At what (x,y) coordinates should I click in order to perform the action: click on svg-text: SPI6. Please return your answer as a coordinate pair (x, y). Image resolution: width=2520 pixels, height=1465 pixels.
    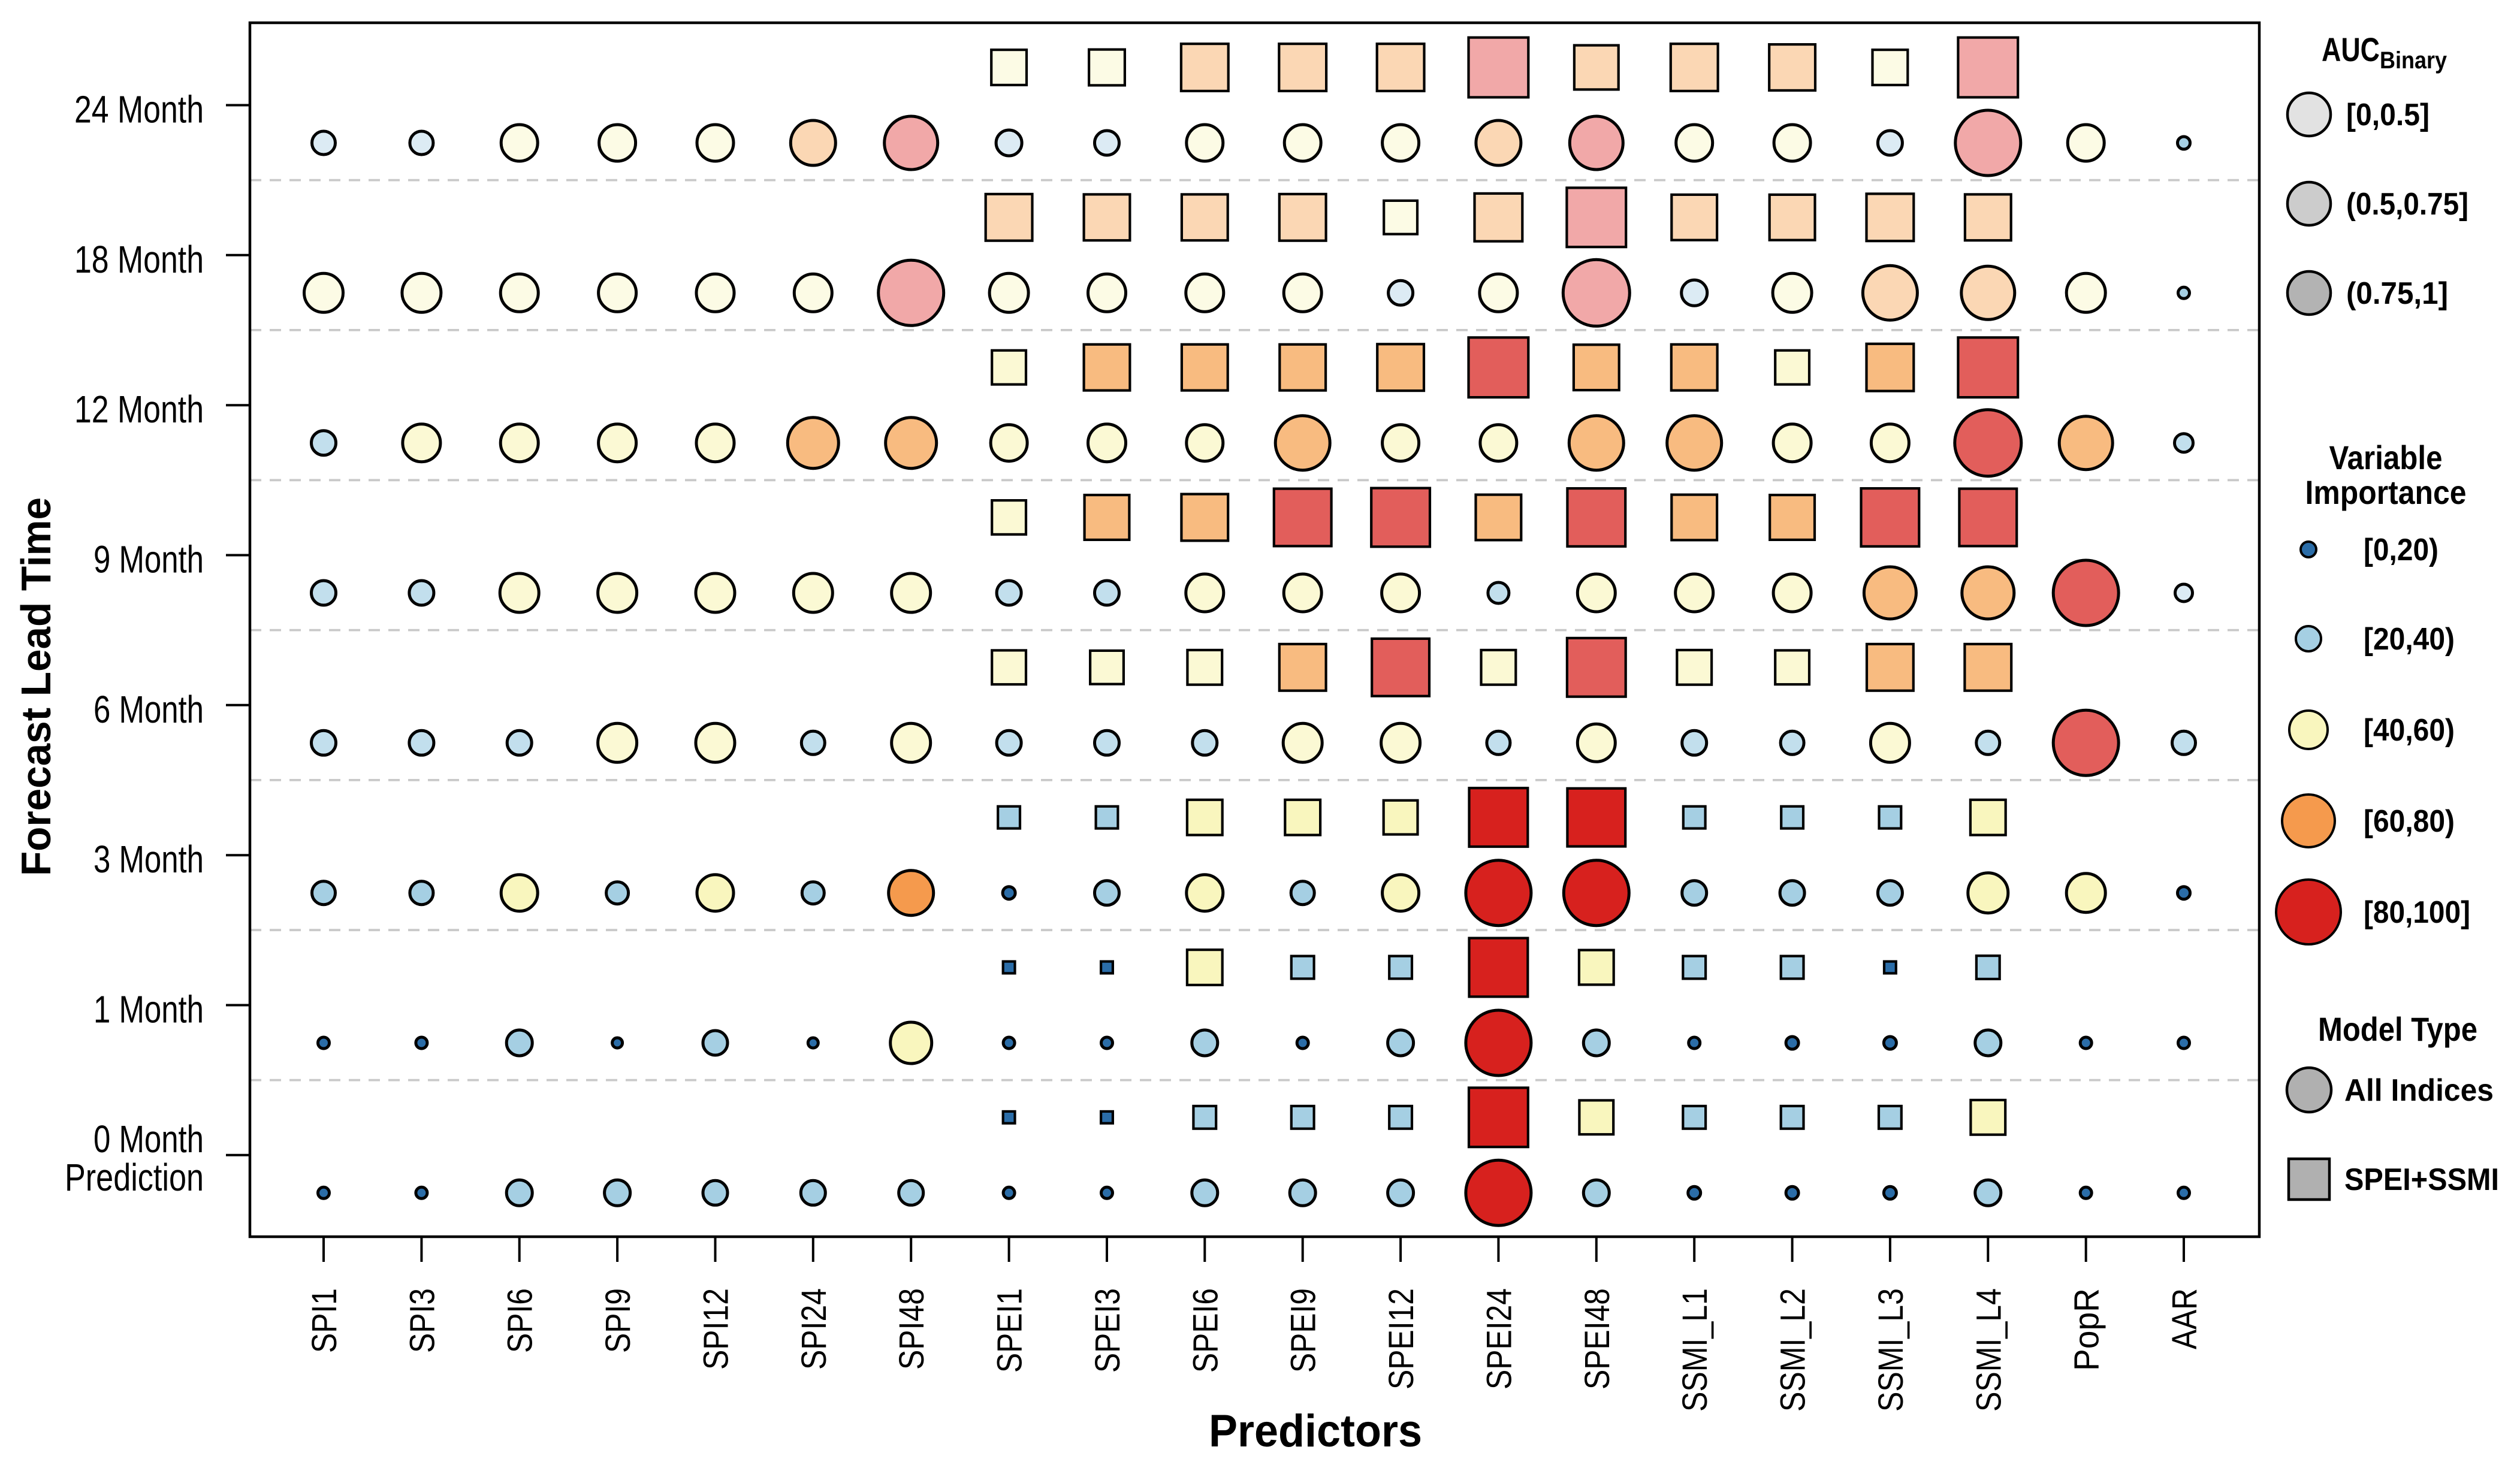
    Looking at the image, I should click on (520, 1320).